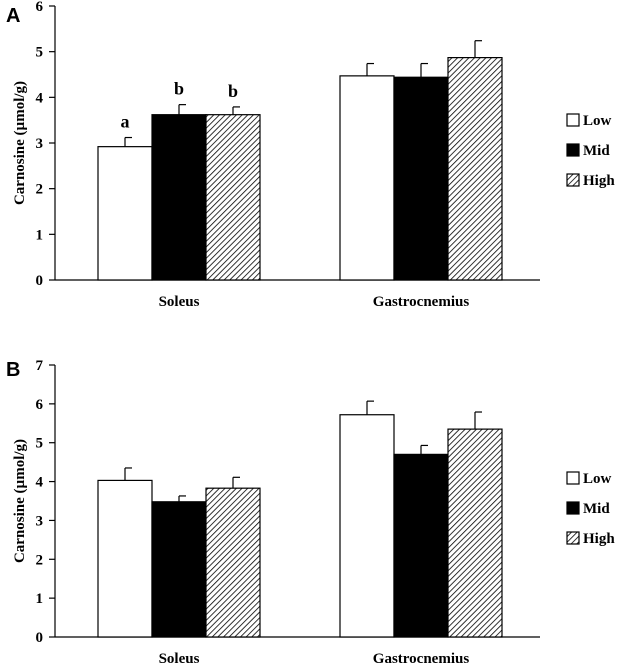 Image resolution: width=620 pixels, height=666 pixels. What do you see at coordinates (599, 181) in the screenshot?
I see `panel-a-legend-label-high: High` at bounding box center [599, 181].